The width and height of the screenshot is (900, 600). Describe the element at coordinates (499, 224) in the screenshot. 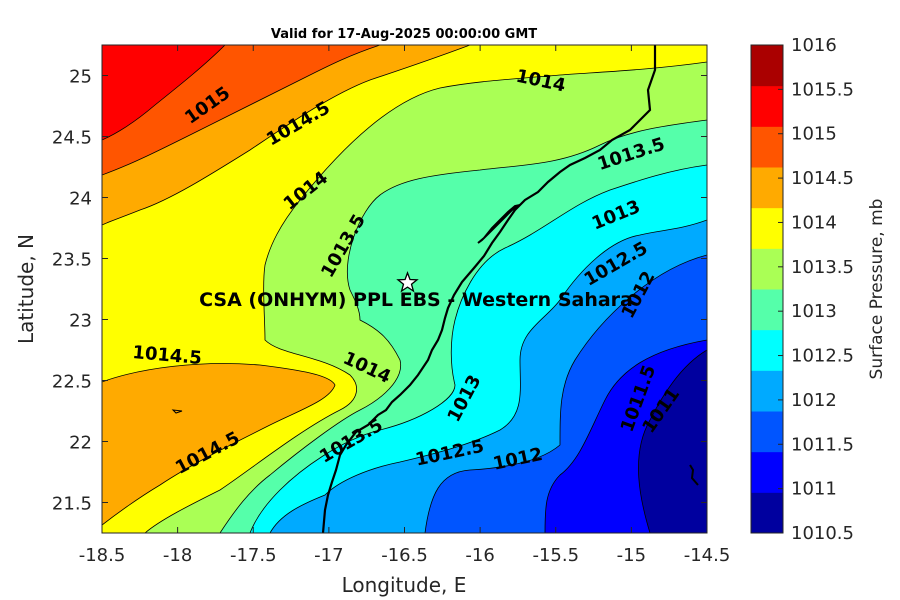

I see `dakhla-peninsula` at that location.